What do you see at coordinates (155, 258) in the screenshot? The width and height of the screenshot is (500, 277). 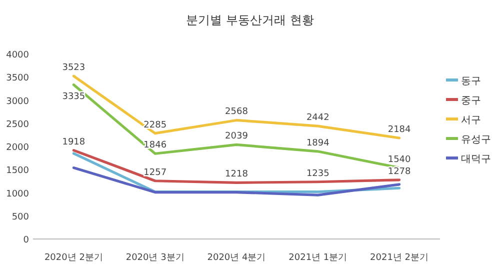 I see `x-tick-label: 2020년 3분기` at bounding box center [155, 258].